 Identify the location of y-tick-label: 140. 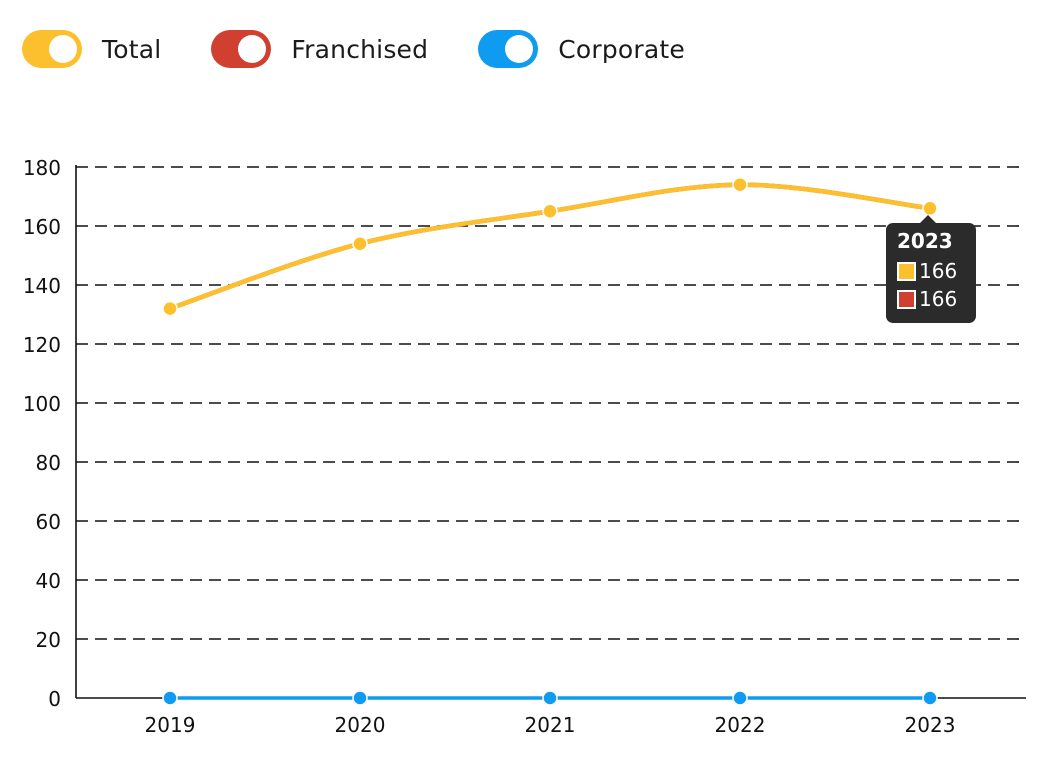
(42, 286).